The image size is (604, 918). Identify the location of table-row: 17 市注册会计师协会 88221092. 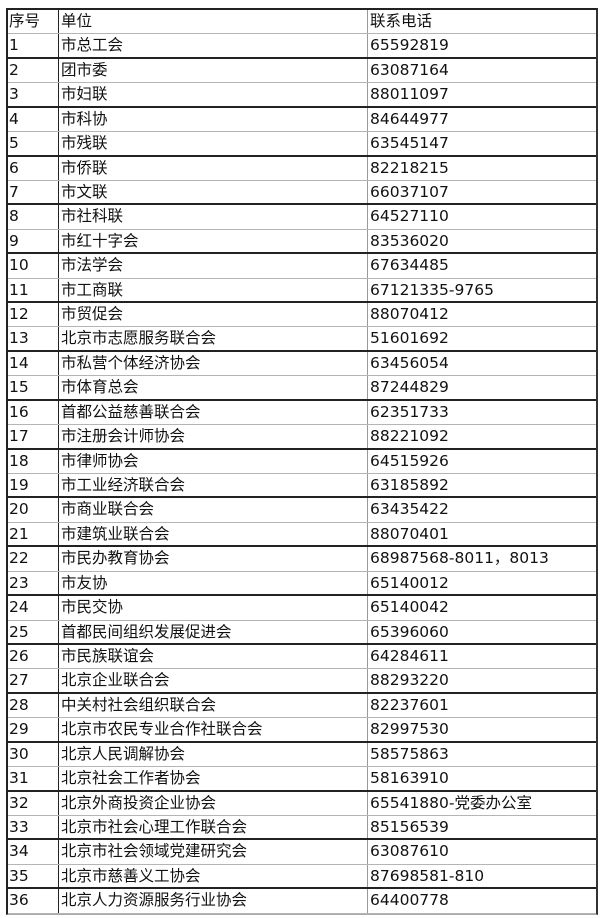
(302, 437).